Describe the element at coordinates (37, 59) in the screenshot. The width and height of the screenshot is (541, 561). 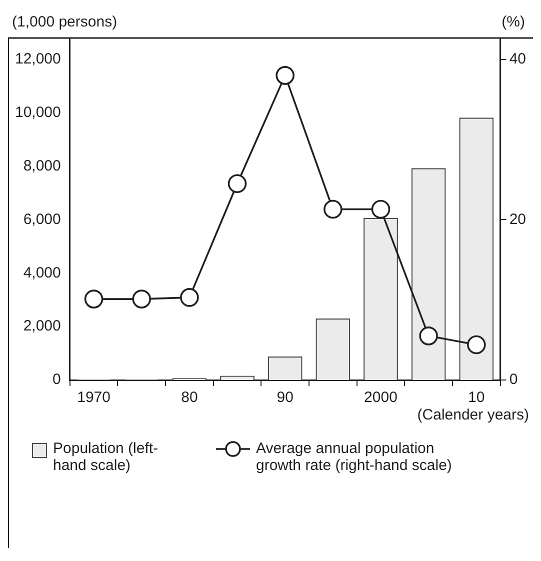
I see `y-tick-label: 12,000` at that location.